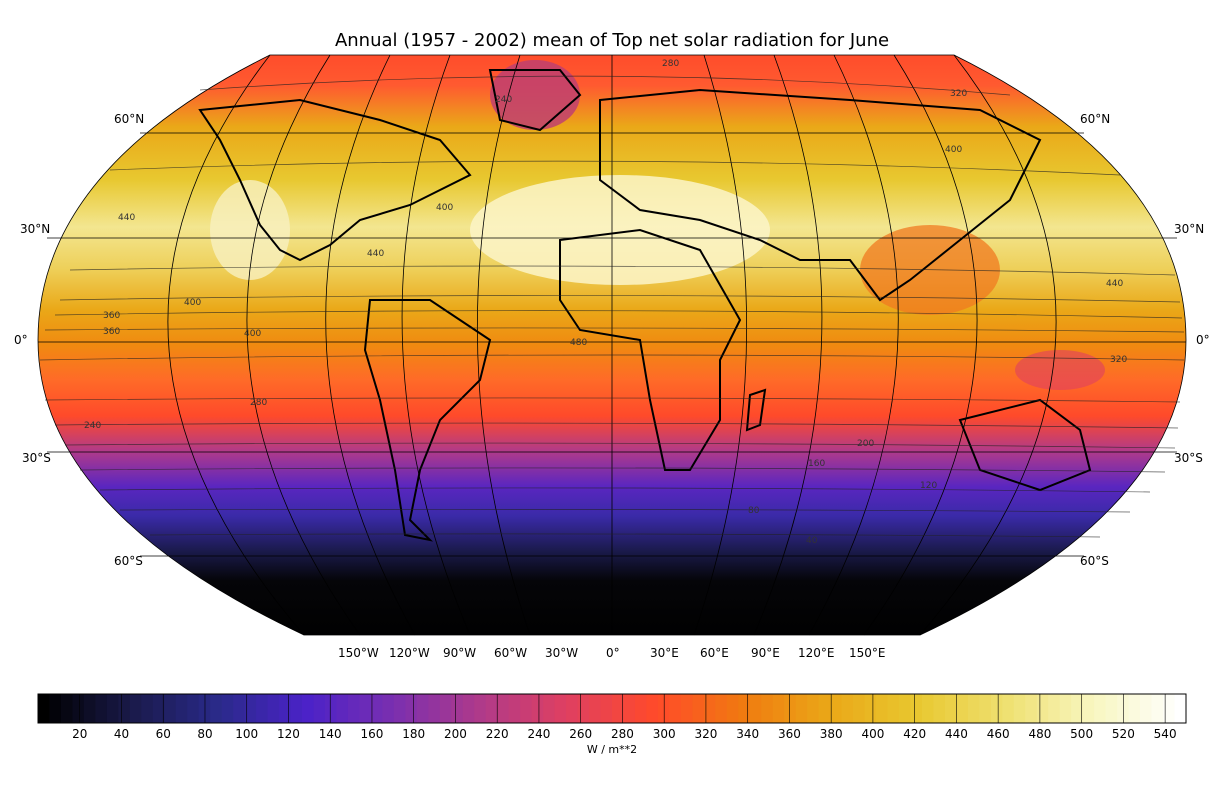 This screenshot has height=792, width=1224. What do you see at coordinates (706, 734) in the screenshot?
I see `colorbar-tick-label: 320` at bounding box center [706, 734].